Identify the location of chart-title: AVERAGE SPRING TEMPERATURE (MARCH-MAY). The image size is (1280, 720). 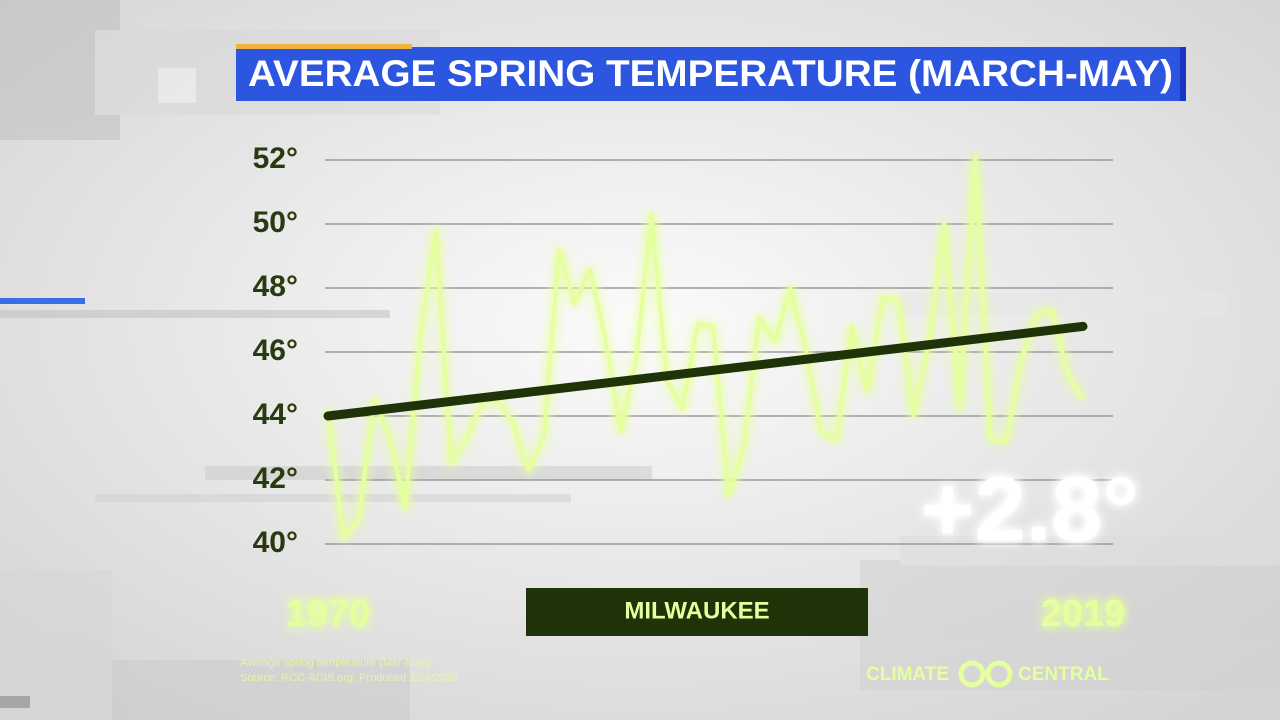
(710, 73).